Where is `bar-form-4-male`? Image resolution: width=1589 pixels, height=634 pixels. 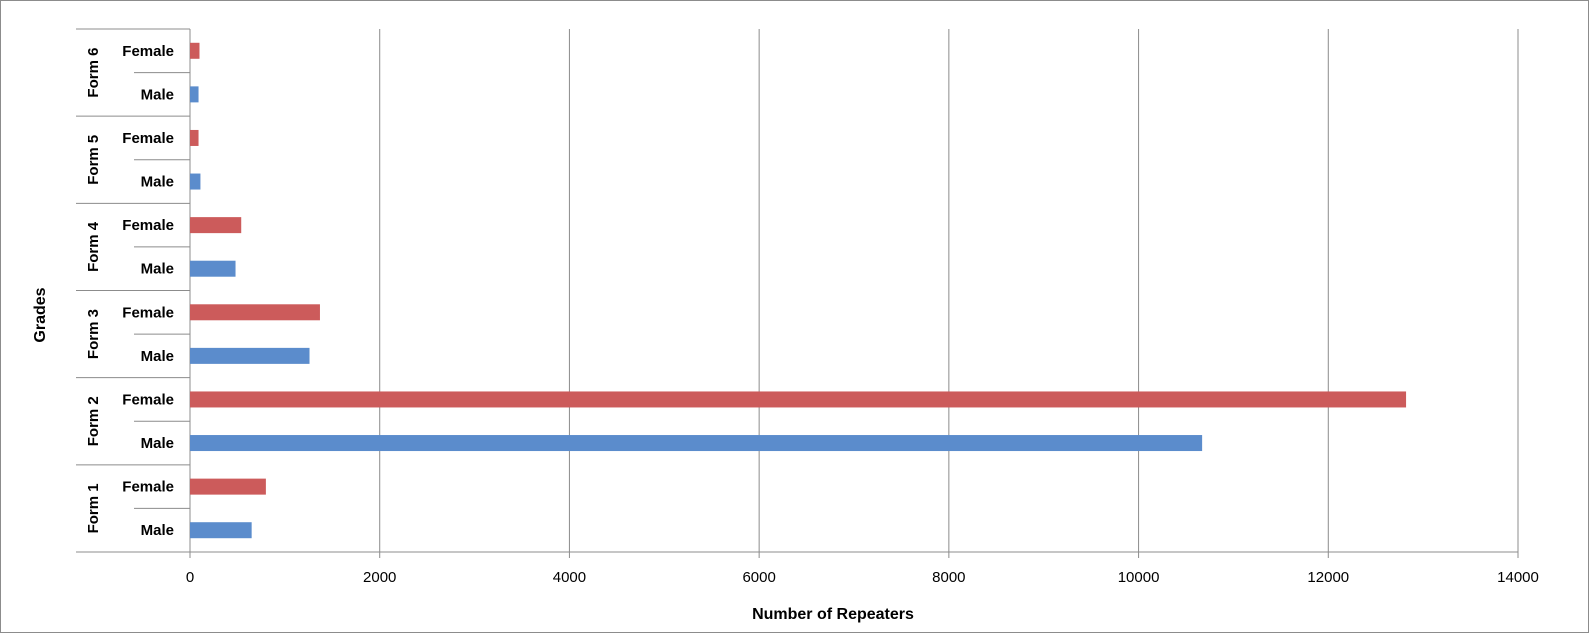 bar-form-4-male is located at coordinates (213, 268).